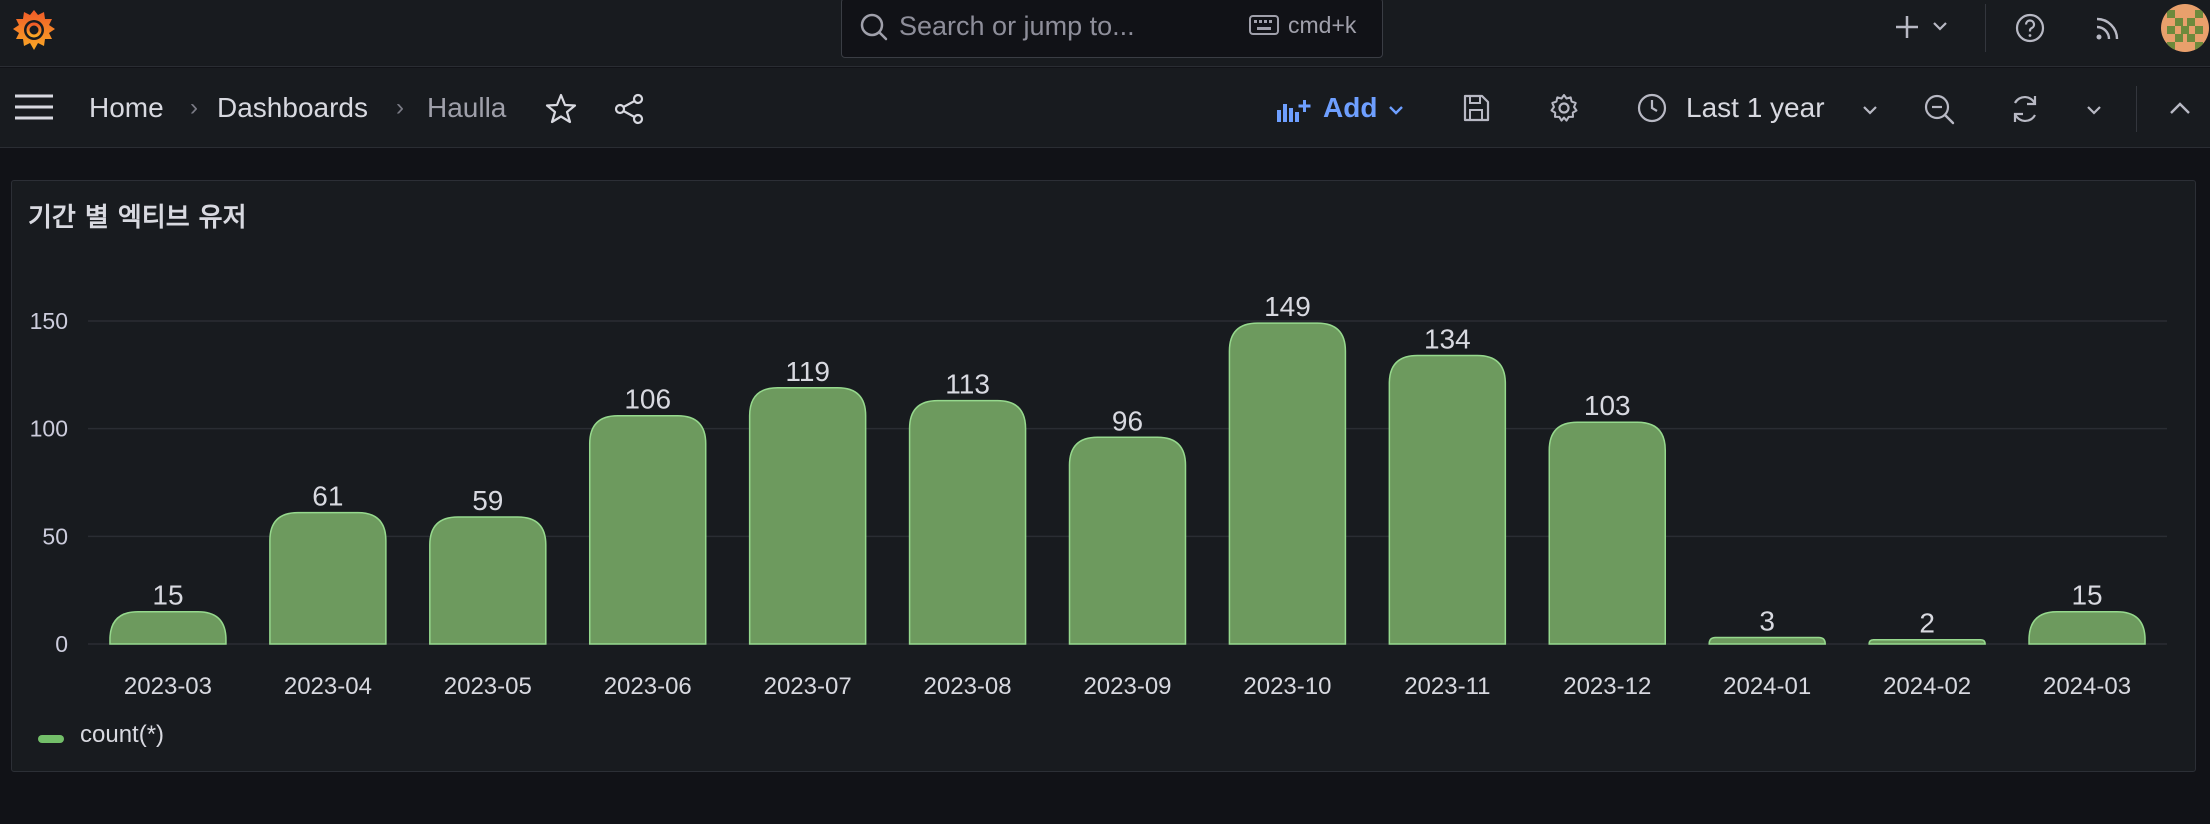 The height and width of the screenshot is (824, 2210). I want to click on time-range-picker: Last 1 year, so click(1755, 107).